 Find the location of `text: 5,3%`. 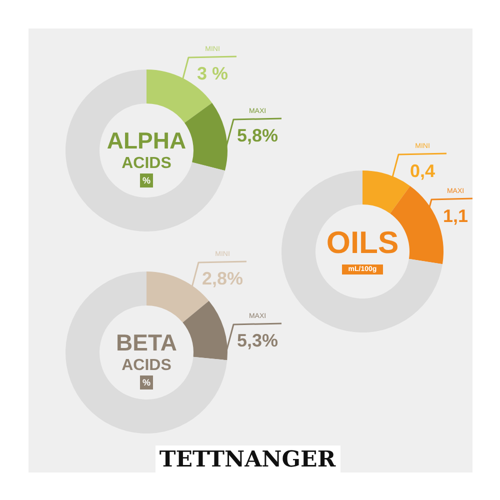

text: 5,3% is located at coordinates (257, 340).